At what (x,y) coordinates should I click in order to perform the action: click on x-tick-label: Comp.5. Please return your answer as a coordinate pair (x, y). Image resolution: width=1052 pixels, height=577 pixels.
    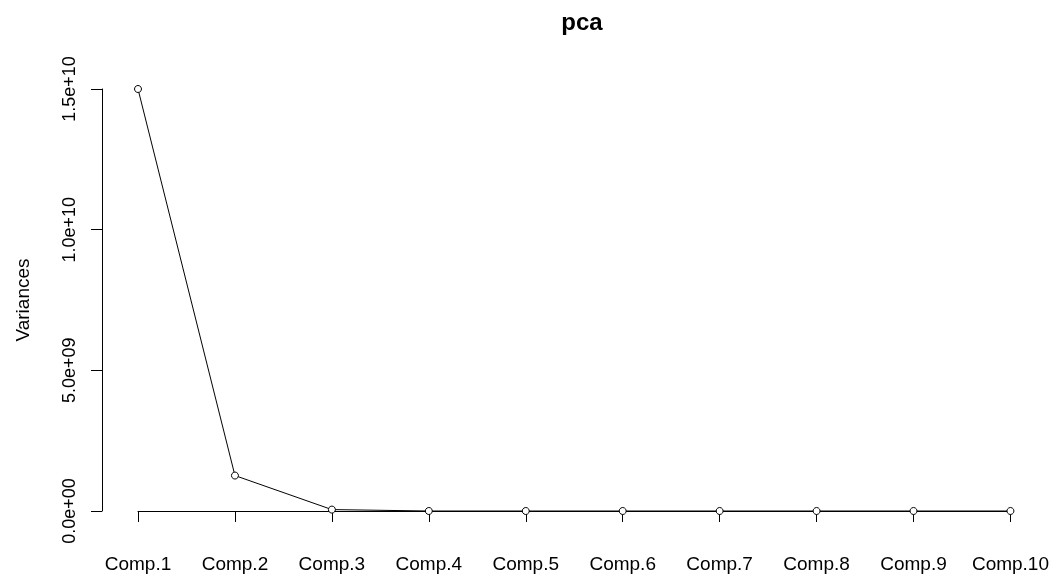
    Looking at the image, I should click on (526, 563).